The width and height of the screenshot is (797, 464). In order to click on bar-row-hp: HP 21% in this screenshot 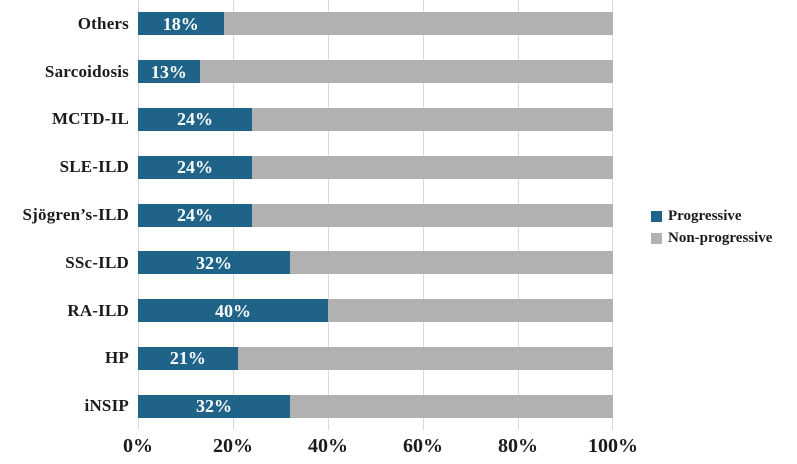, I will do `click(306, 358)`.